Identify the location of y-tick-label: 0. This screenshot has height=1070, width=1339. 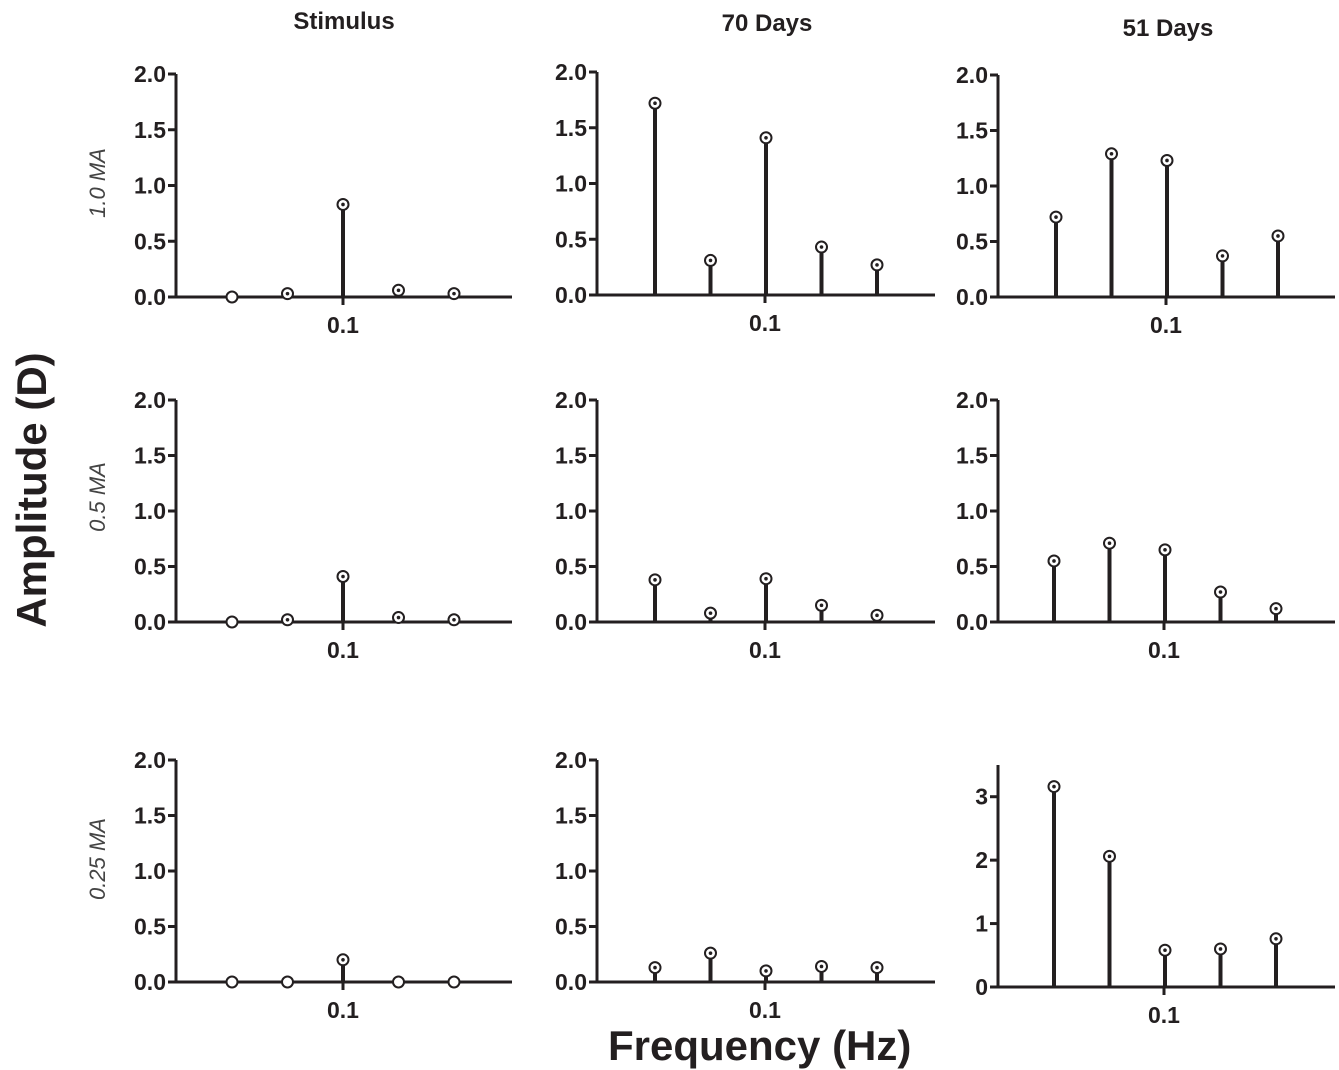
(981, 987).